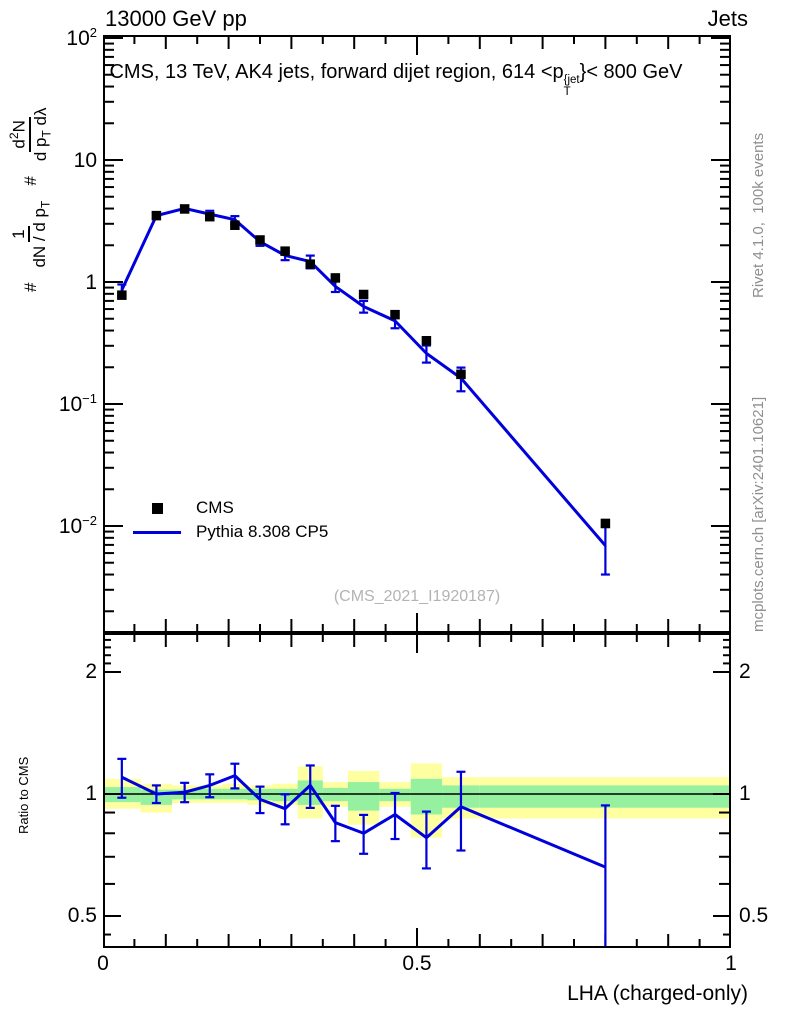 This screenshot has width=786, height=1024. I want to click on y-axis-title: # 1 dN / d pT # d2N d pT dλ, so click(30, 199).